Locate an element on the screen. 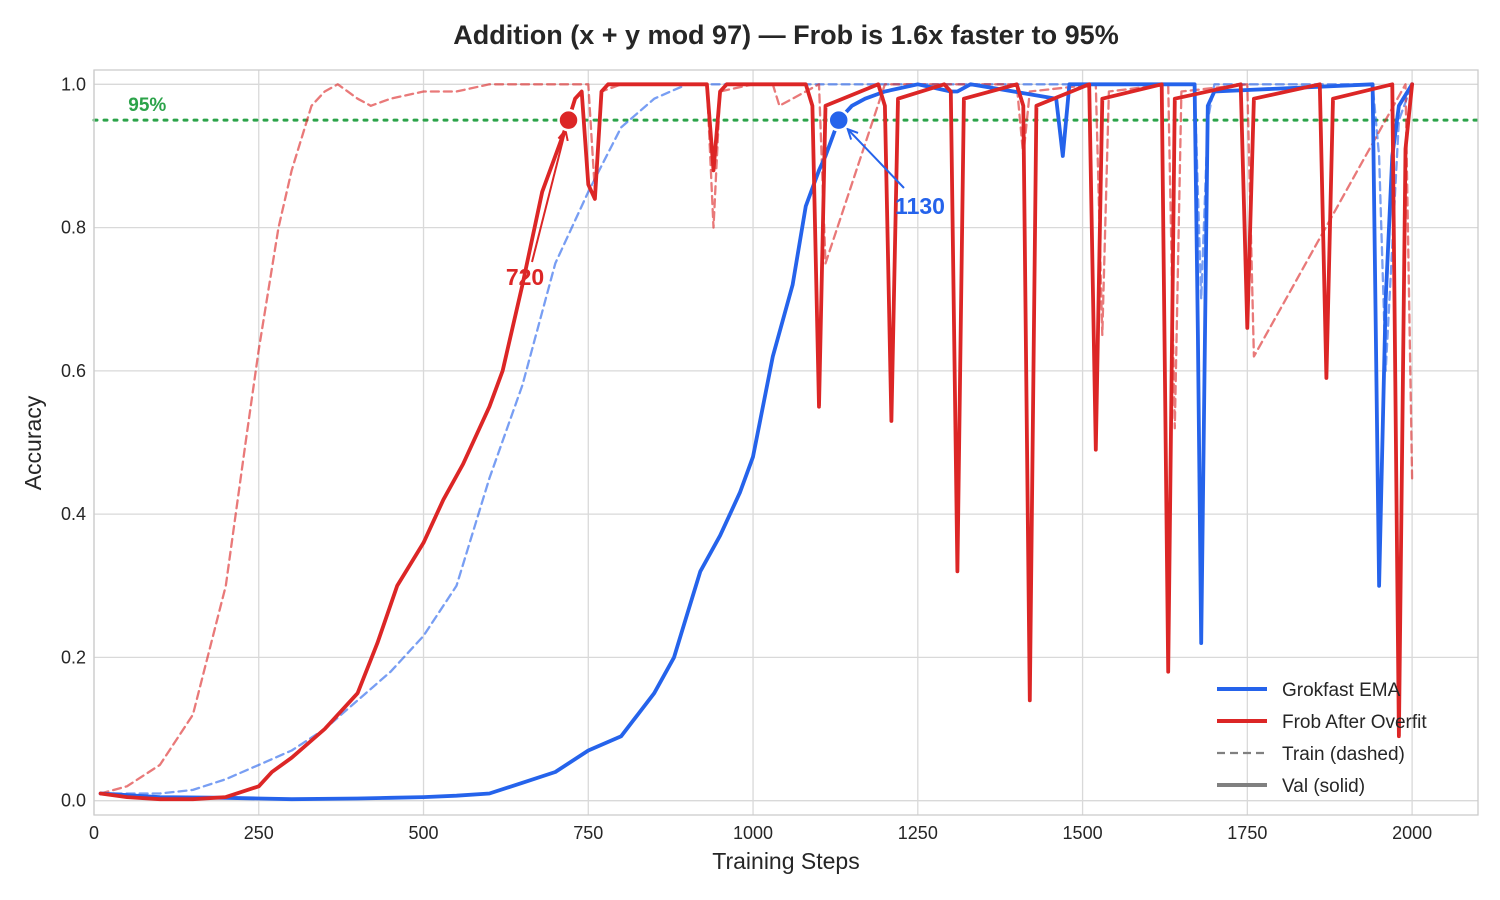 Image resolution: width=1500 pixels, height=900 pixels. annotation-label: 720 is located at coordinates (525, 277).